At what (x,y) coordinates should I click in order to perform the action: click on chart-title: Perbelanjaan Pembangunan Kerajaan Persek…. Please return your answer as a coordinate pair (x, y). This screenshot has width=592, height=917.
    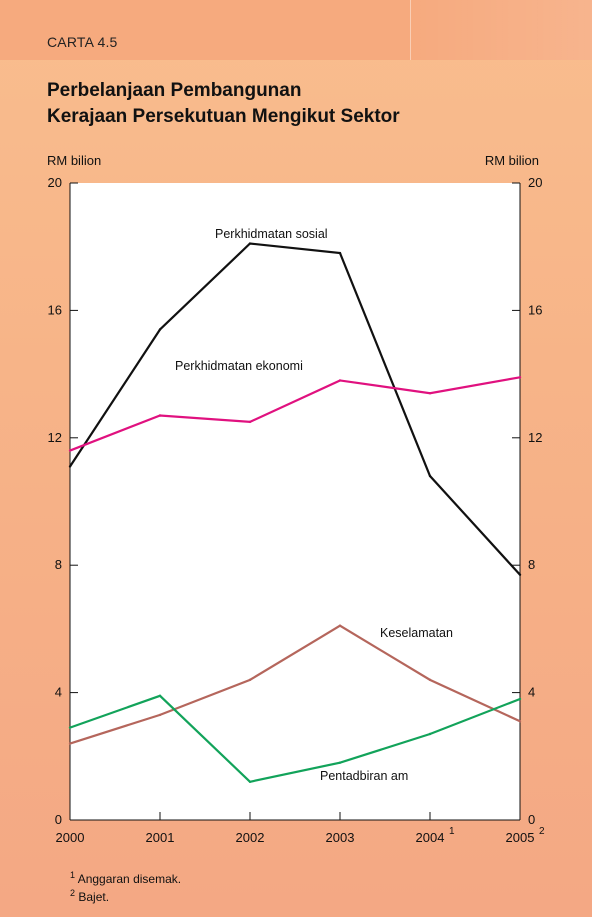
    Looking at the image, I should click on (223, 104).